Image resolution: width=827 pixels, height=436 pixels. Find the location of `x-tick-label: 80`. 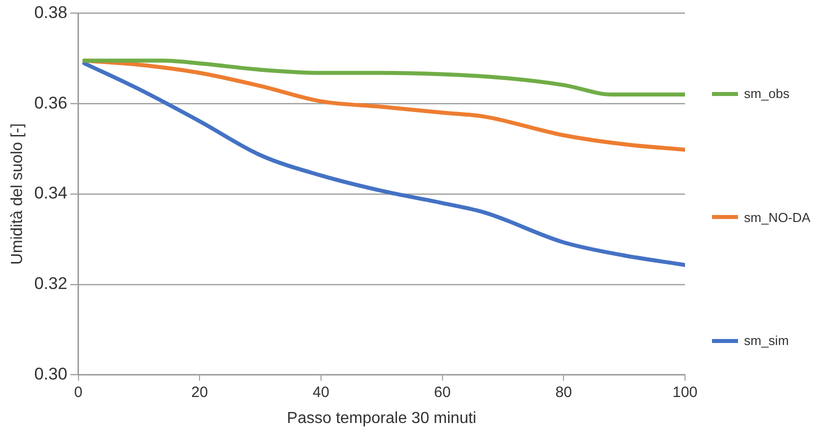

x-tick-label: 80 is located at coordinates (563, 392).